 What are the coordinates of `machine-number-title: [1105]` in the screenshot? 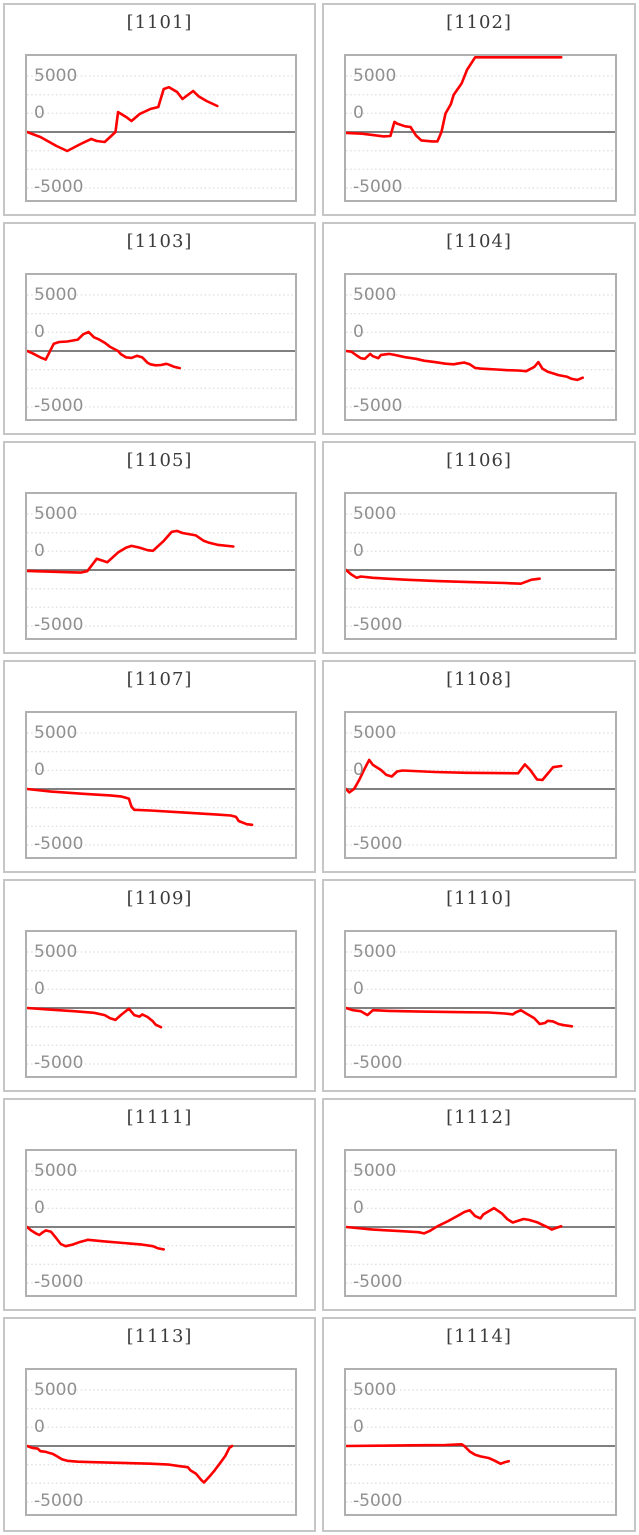 It's located at (159, 460).